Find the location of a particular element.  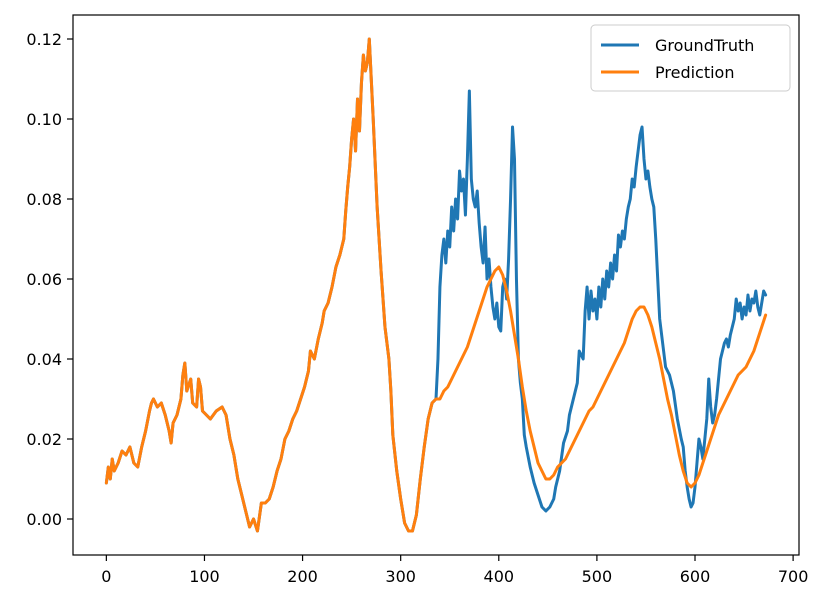

y-tick-label: 0.00 is located at coordinates (44, 519).